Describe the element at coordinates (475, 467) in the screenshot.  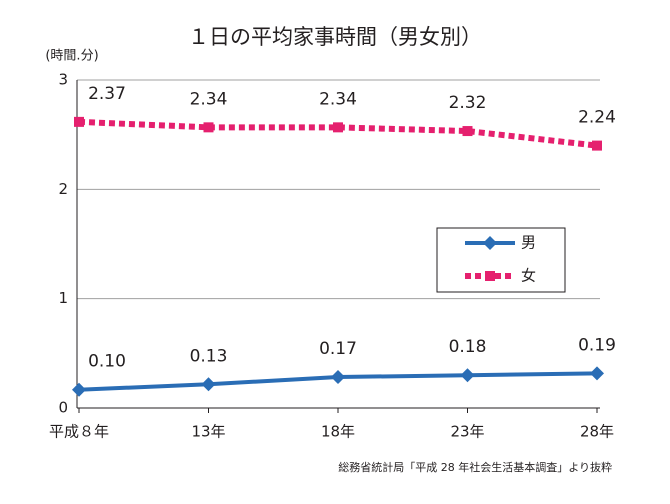
I see `source-note: 総務省統計局「平成 28 年社会生活基本調査」より抜粋` at that location.